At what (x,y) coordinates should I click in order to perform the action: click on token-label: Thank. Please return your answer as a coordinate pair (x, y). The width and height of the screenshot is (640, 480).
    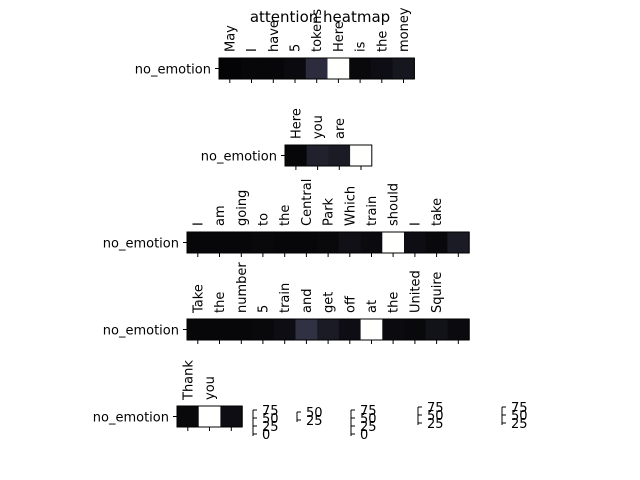
    Looking at the image, I should click on (188, 380).